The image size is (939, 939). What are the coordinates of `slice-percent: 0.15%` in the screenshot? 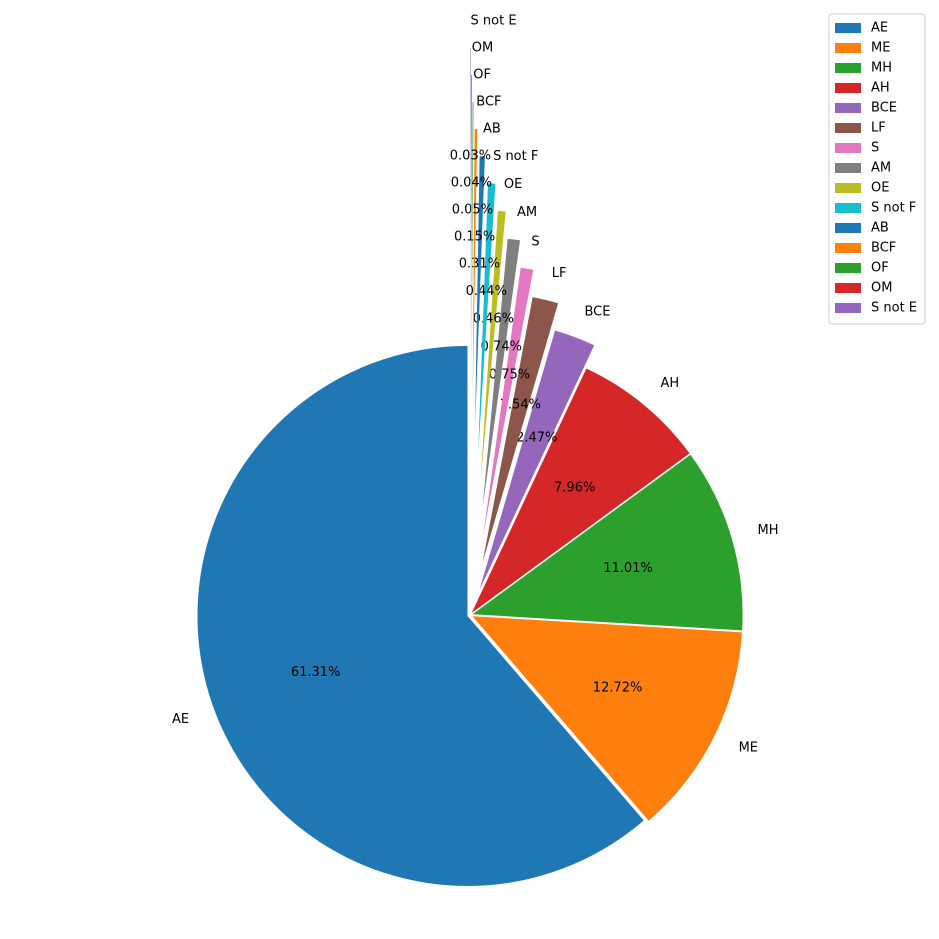 It's located at (474, 237).